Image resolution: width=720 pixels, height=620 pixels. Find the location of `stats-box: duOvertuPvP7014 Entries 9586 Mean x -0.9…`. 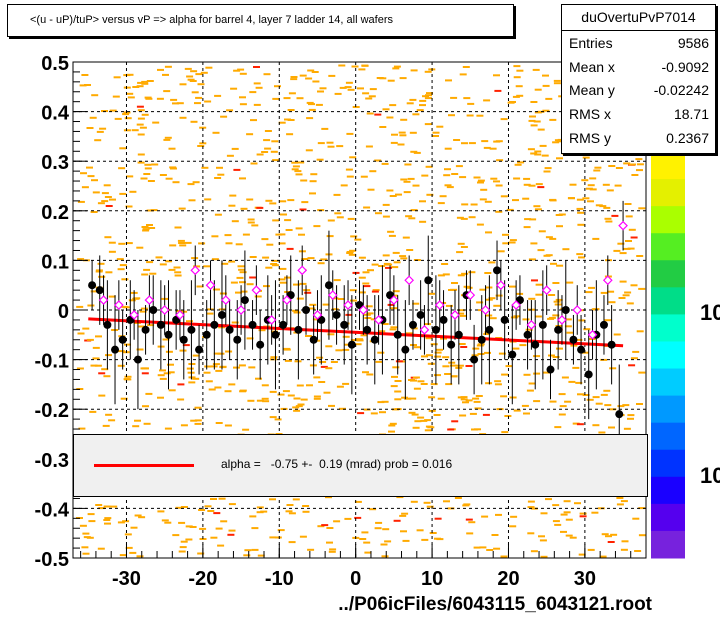

stats-box: duOvertuPvP7014 Entries 9586 Mean x -0.9… is located at coordinates (638, 79).